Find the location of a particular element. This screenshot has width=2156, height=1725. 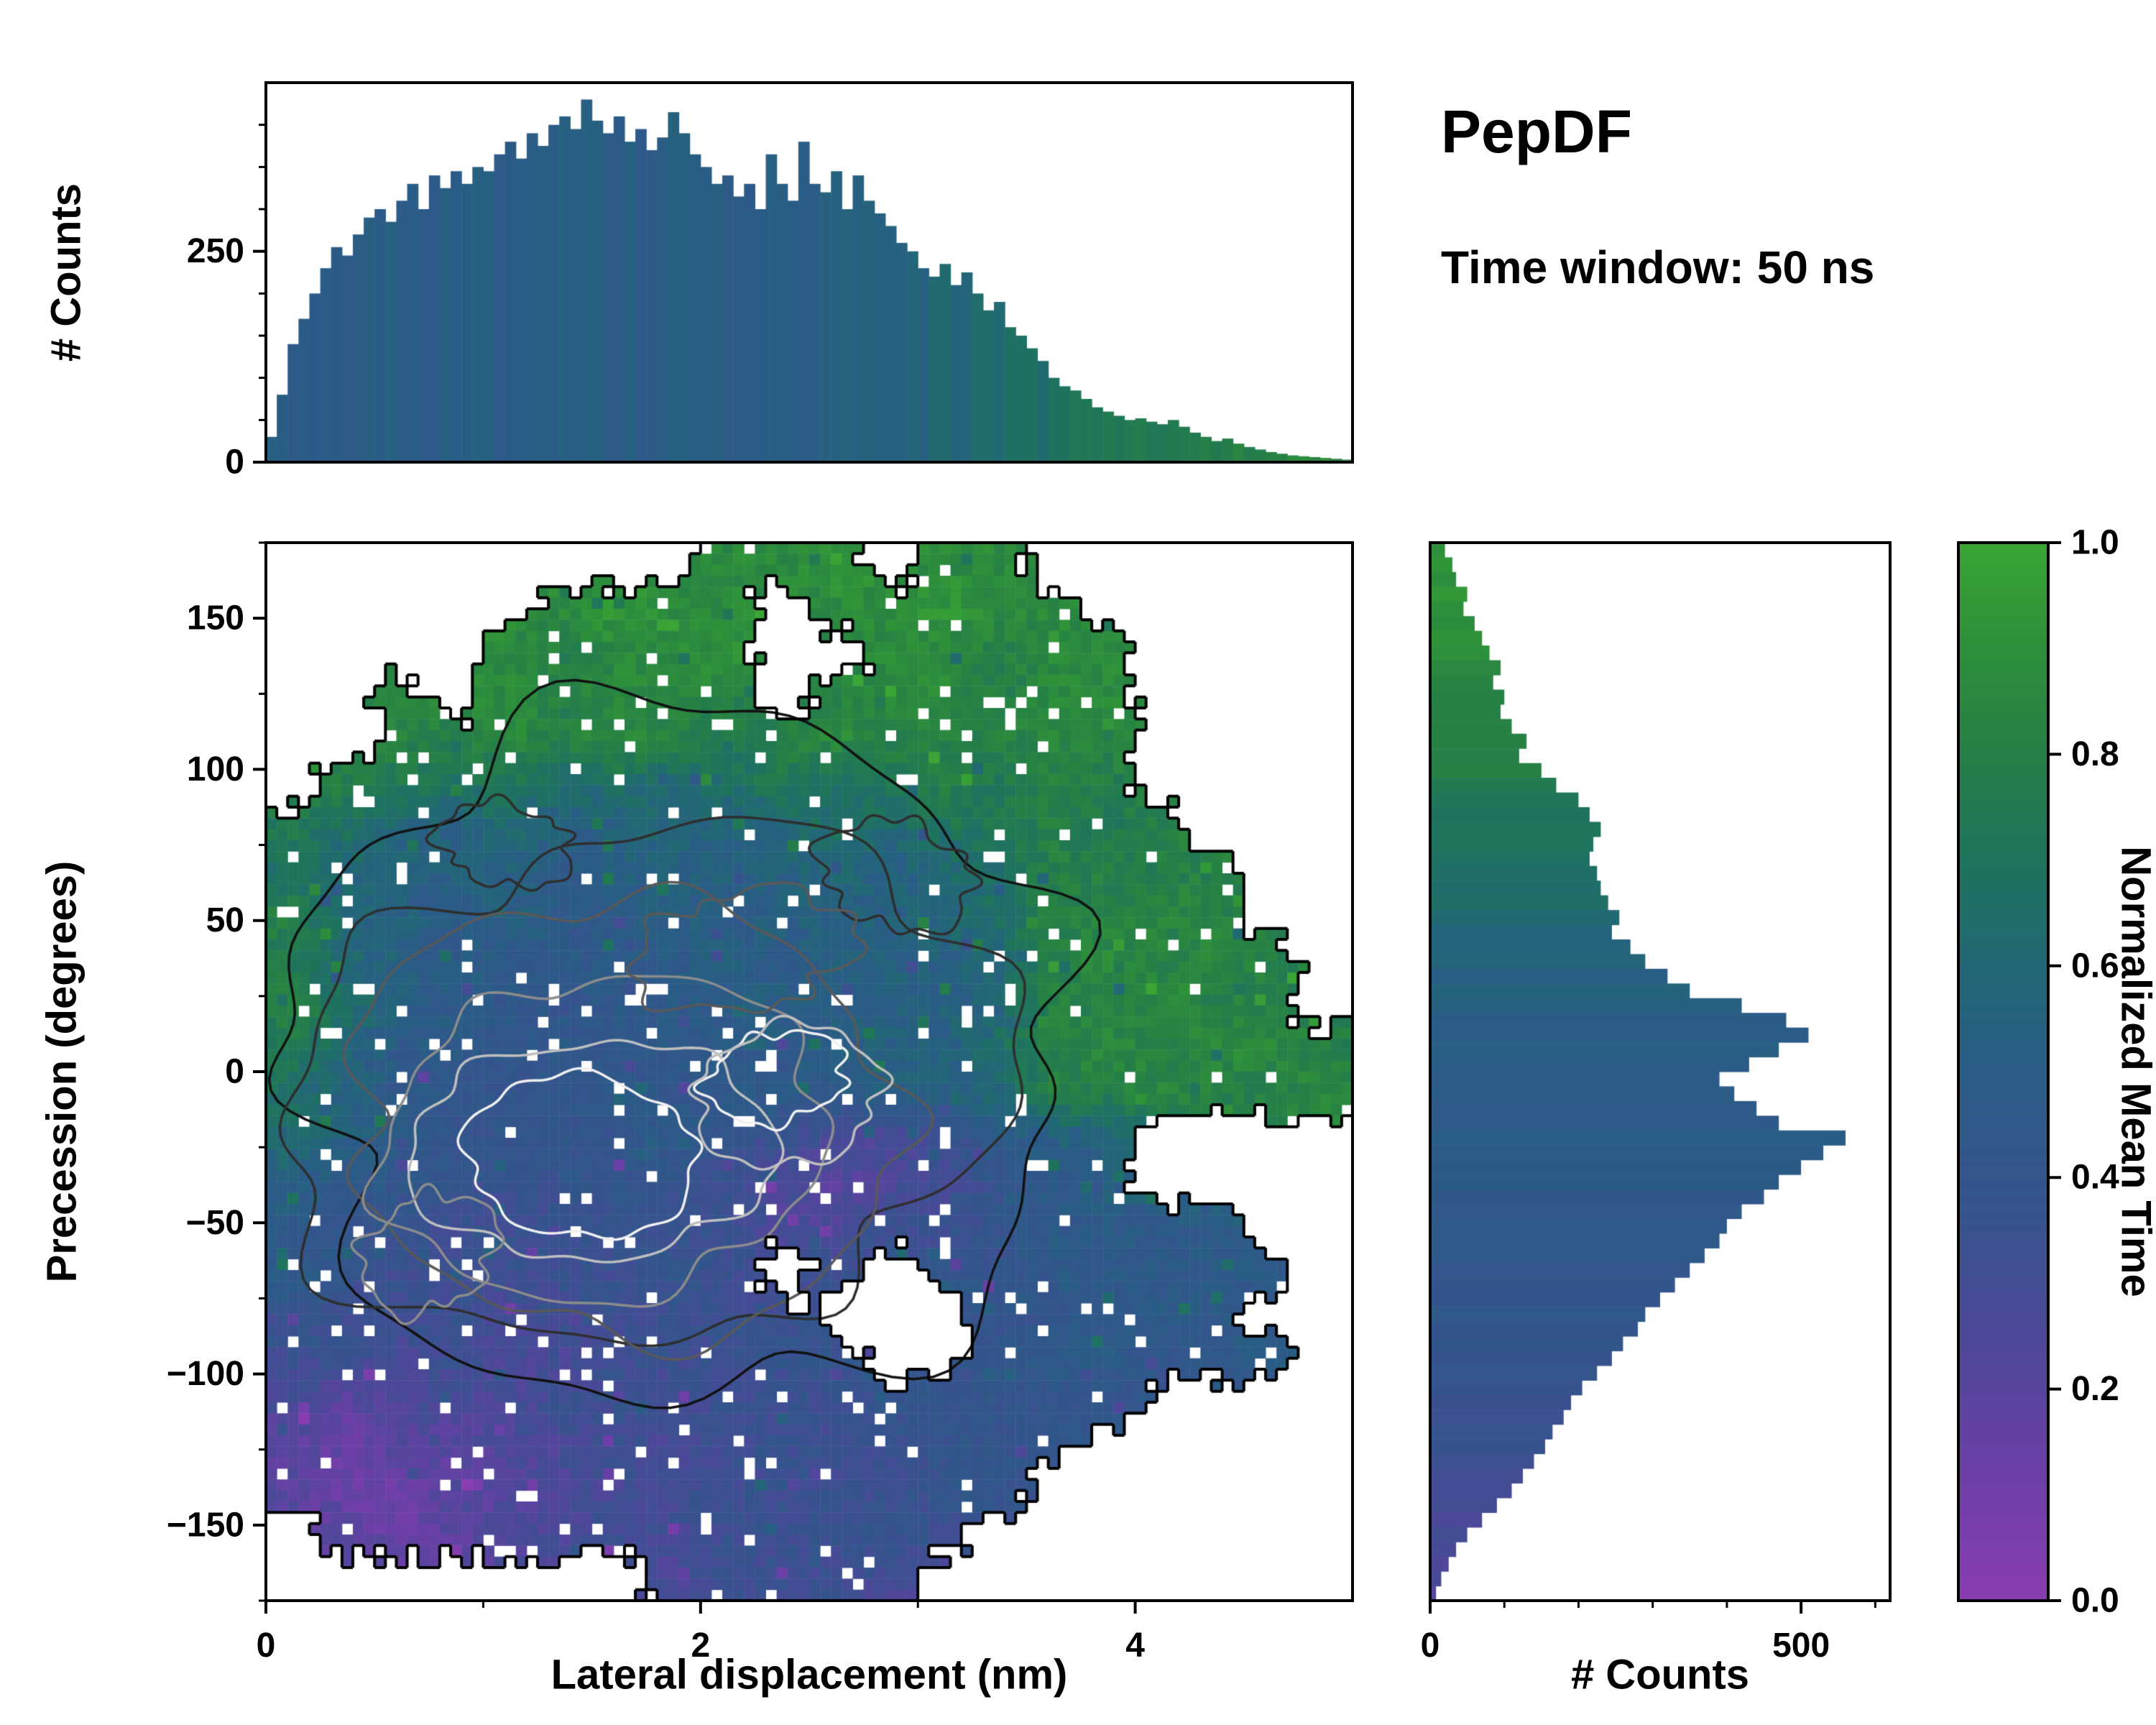

tick-label: 4 is located at coordinates (1135, 1646).